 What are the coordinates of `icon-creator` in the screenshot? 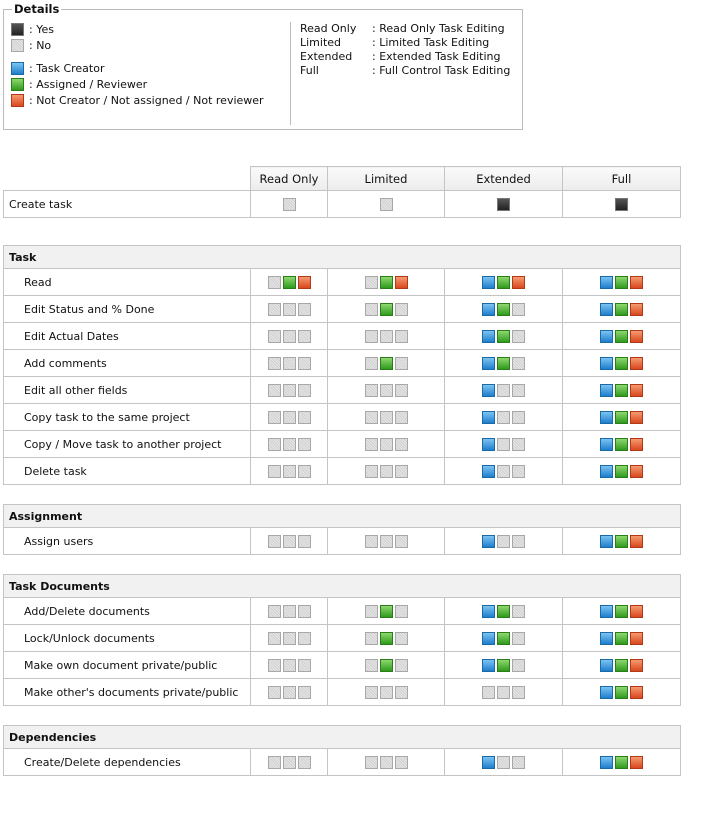 It's located at (17, 68).